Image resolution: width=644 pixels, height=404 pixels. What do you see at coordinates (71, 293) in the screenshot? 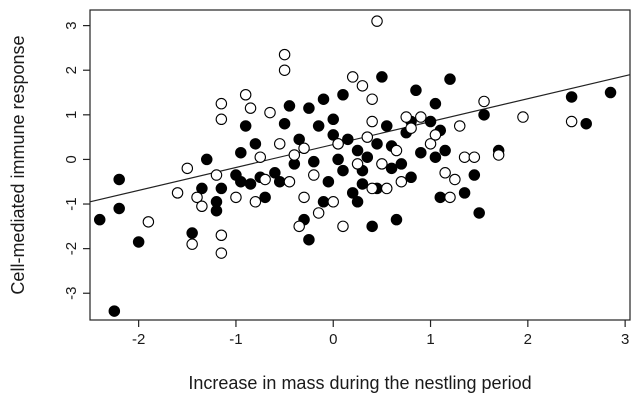
I see `y-tick-label: -3` at bounding box center [71, 293].